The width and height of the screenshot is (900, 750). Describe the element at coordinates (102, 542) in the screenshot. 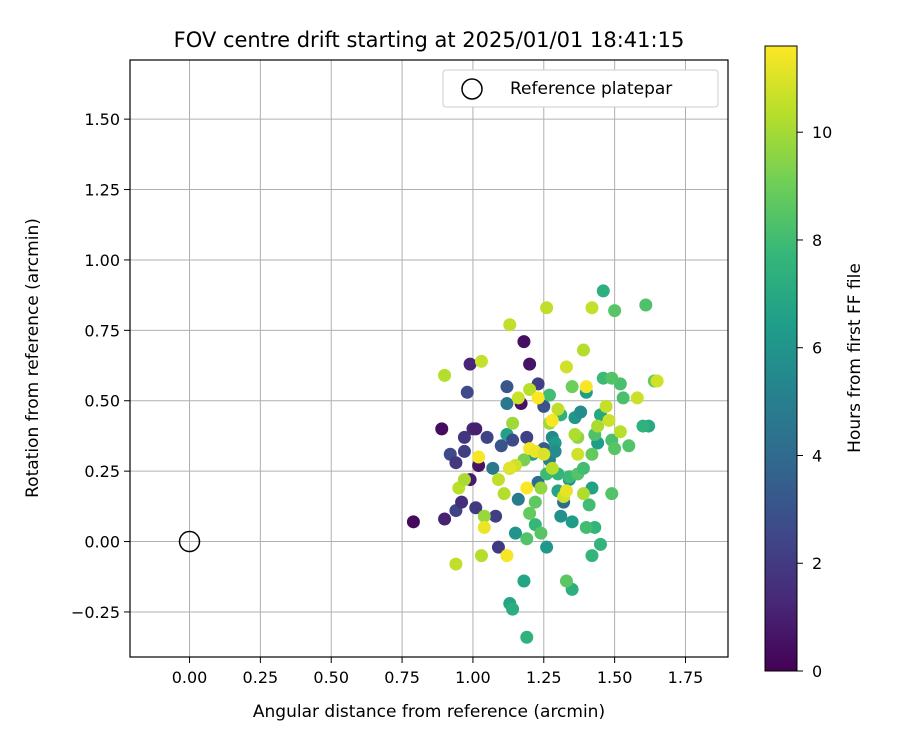

I see `y-tick-label: 0.00` at that location.